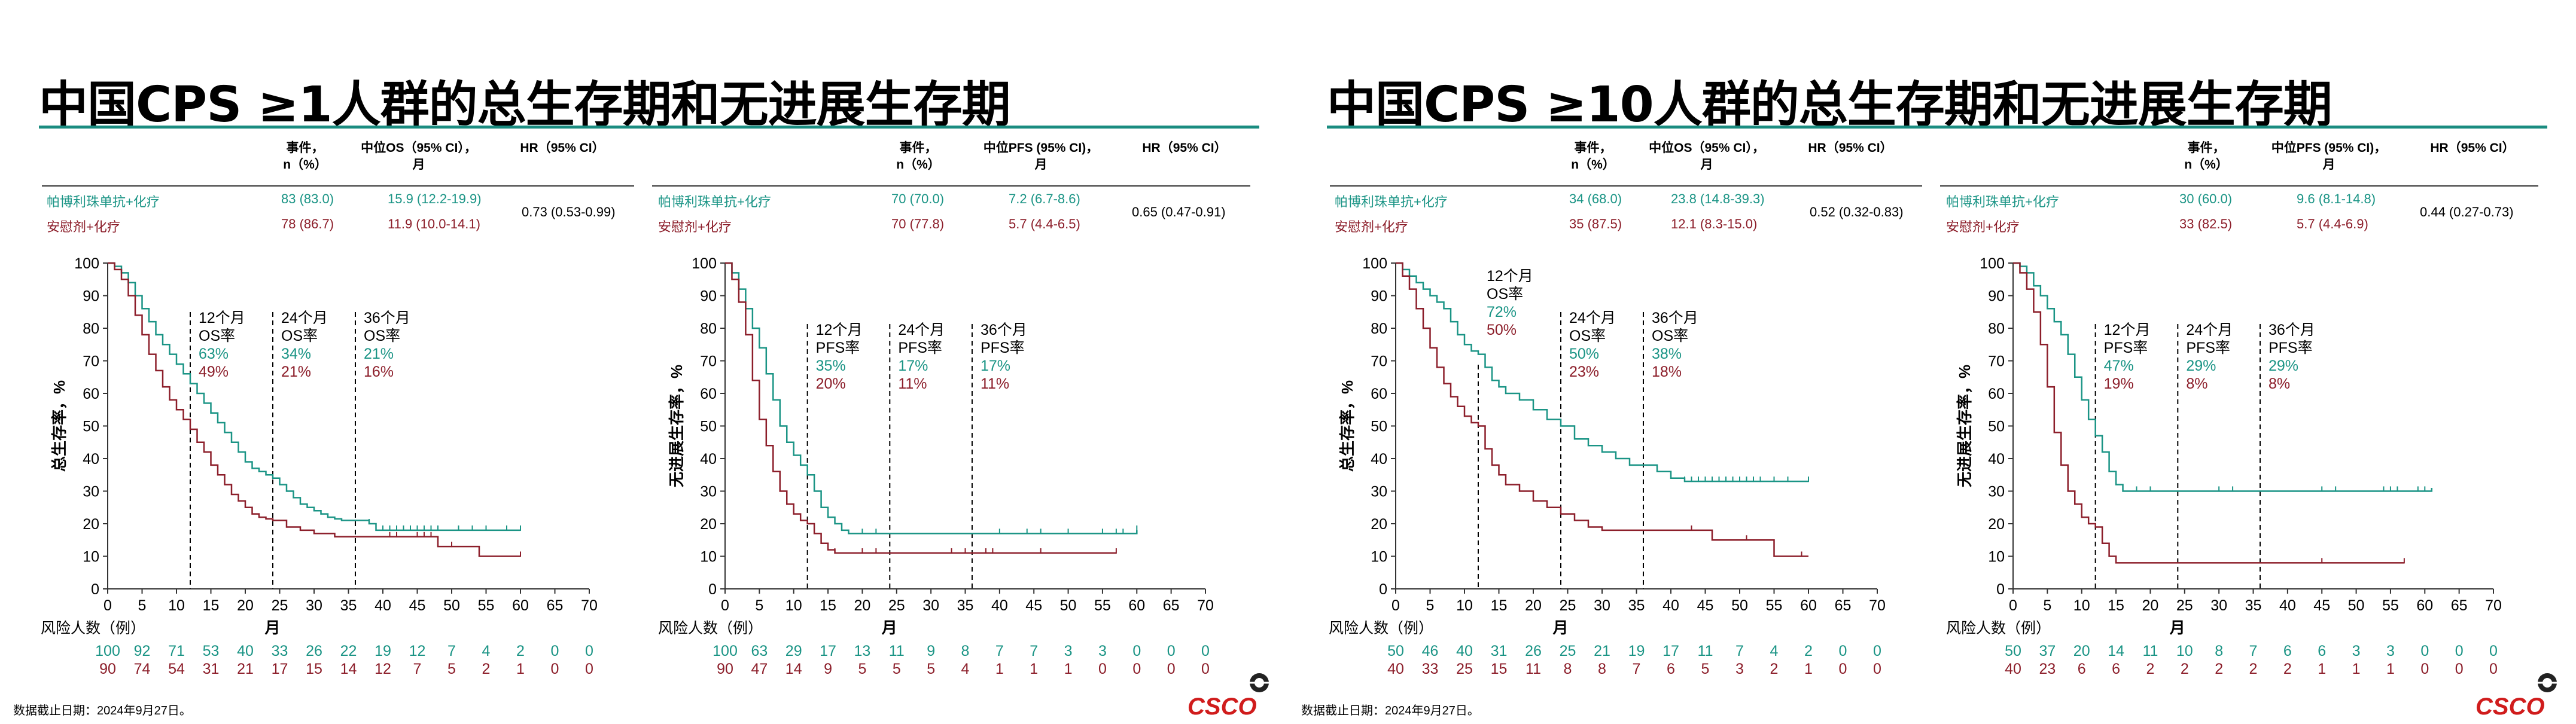 The height and width of the screenshot is (724, 2576). I want to click on y-tick-label: 20, so click(91, 524).